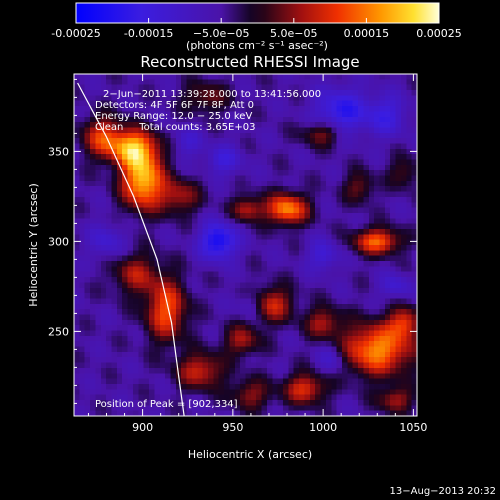 The image size is (500, 500). What do you see at coordinates (148, 33) in the screenshot?
I see `colorbar-tick-label: -0.00015` at bounding box center [148, 33].